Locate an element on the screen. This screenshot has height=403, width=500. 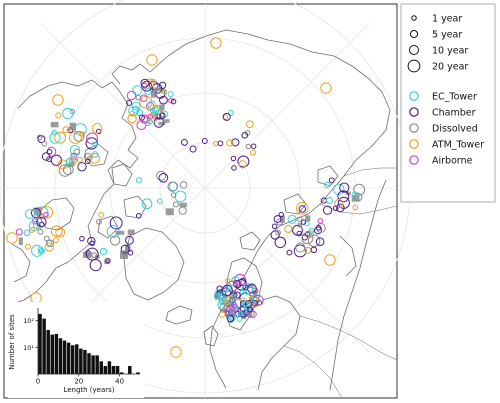
legend-type-label: Airborne is located at coordinates (452, 161).